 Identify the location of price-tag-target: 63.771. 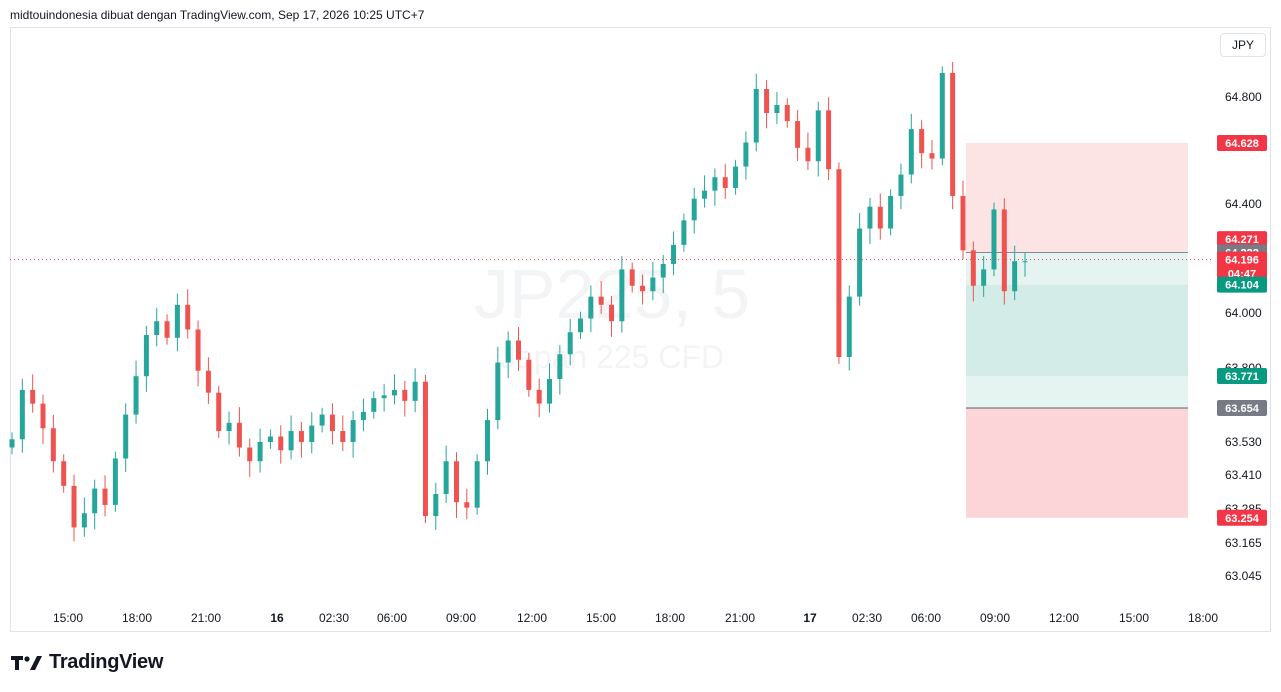
(1242, 375).